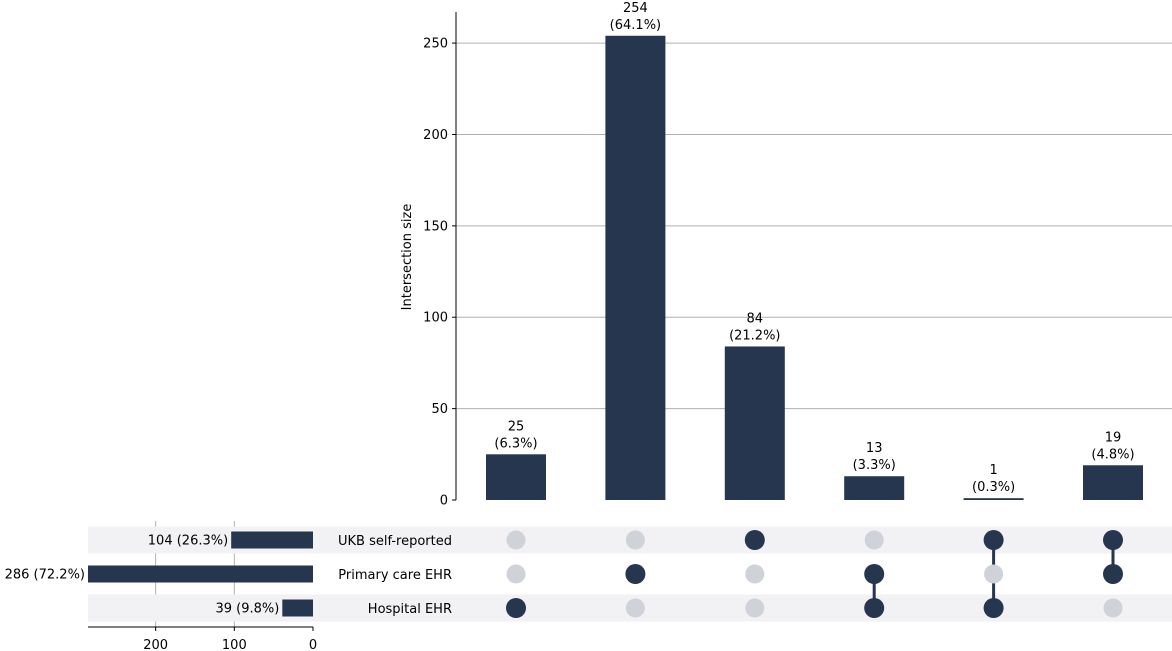  Describe the element at coordinates (993, 470) in the screenshot. I see `bar-count-label: 1` at that location.